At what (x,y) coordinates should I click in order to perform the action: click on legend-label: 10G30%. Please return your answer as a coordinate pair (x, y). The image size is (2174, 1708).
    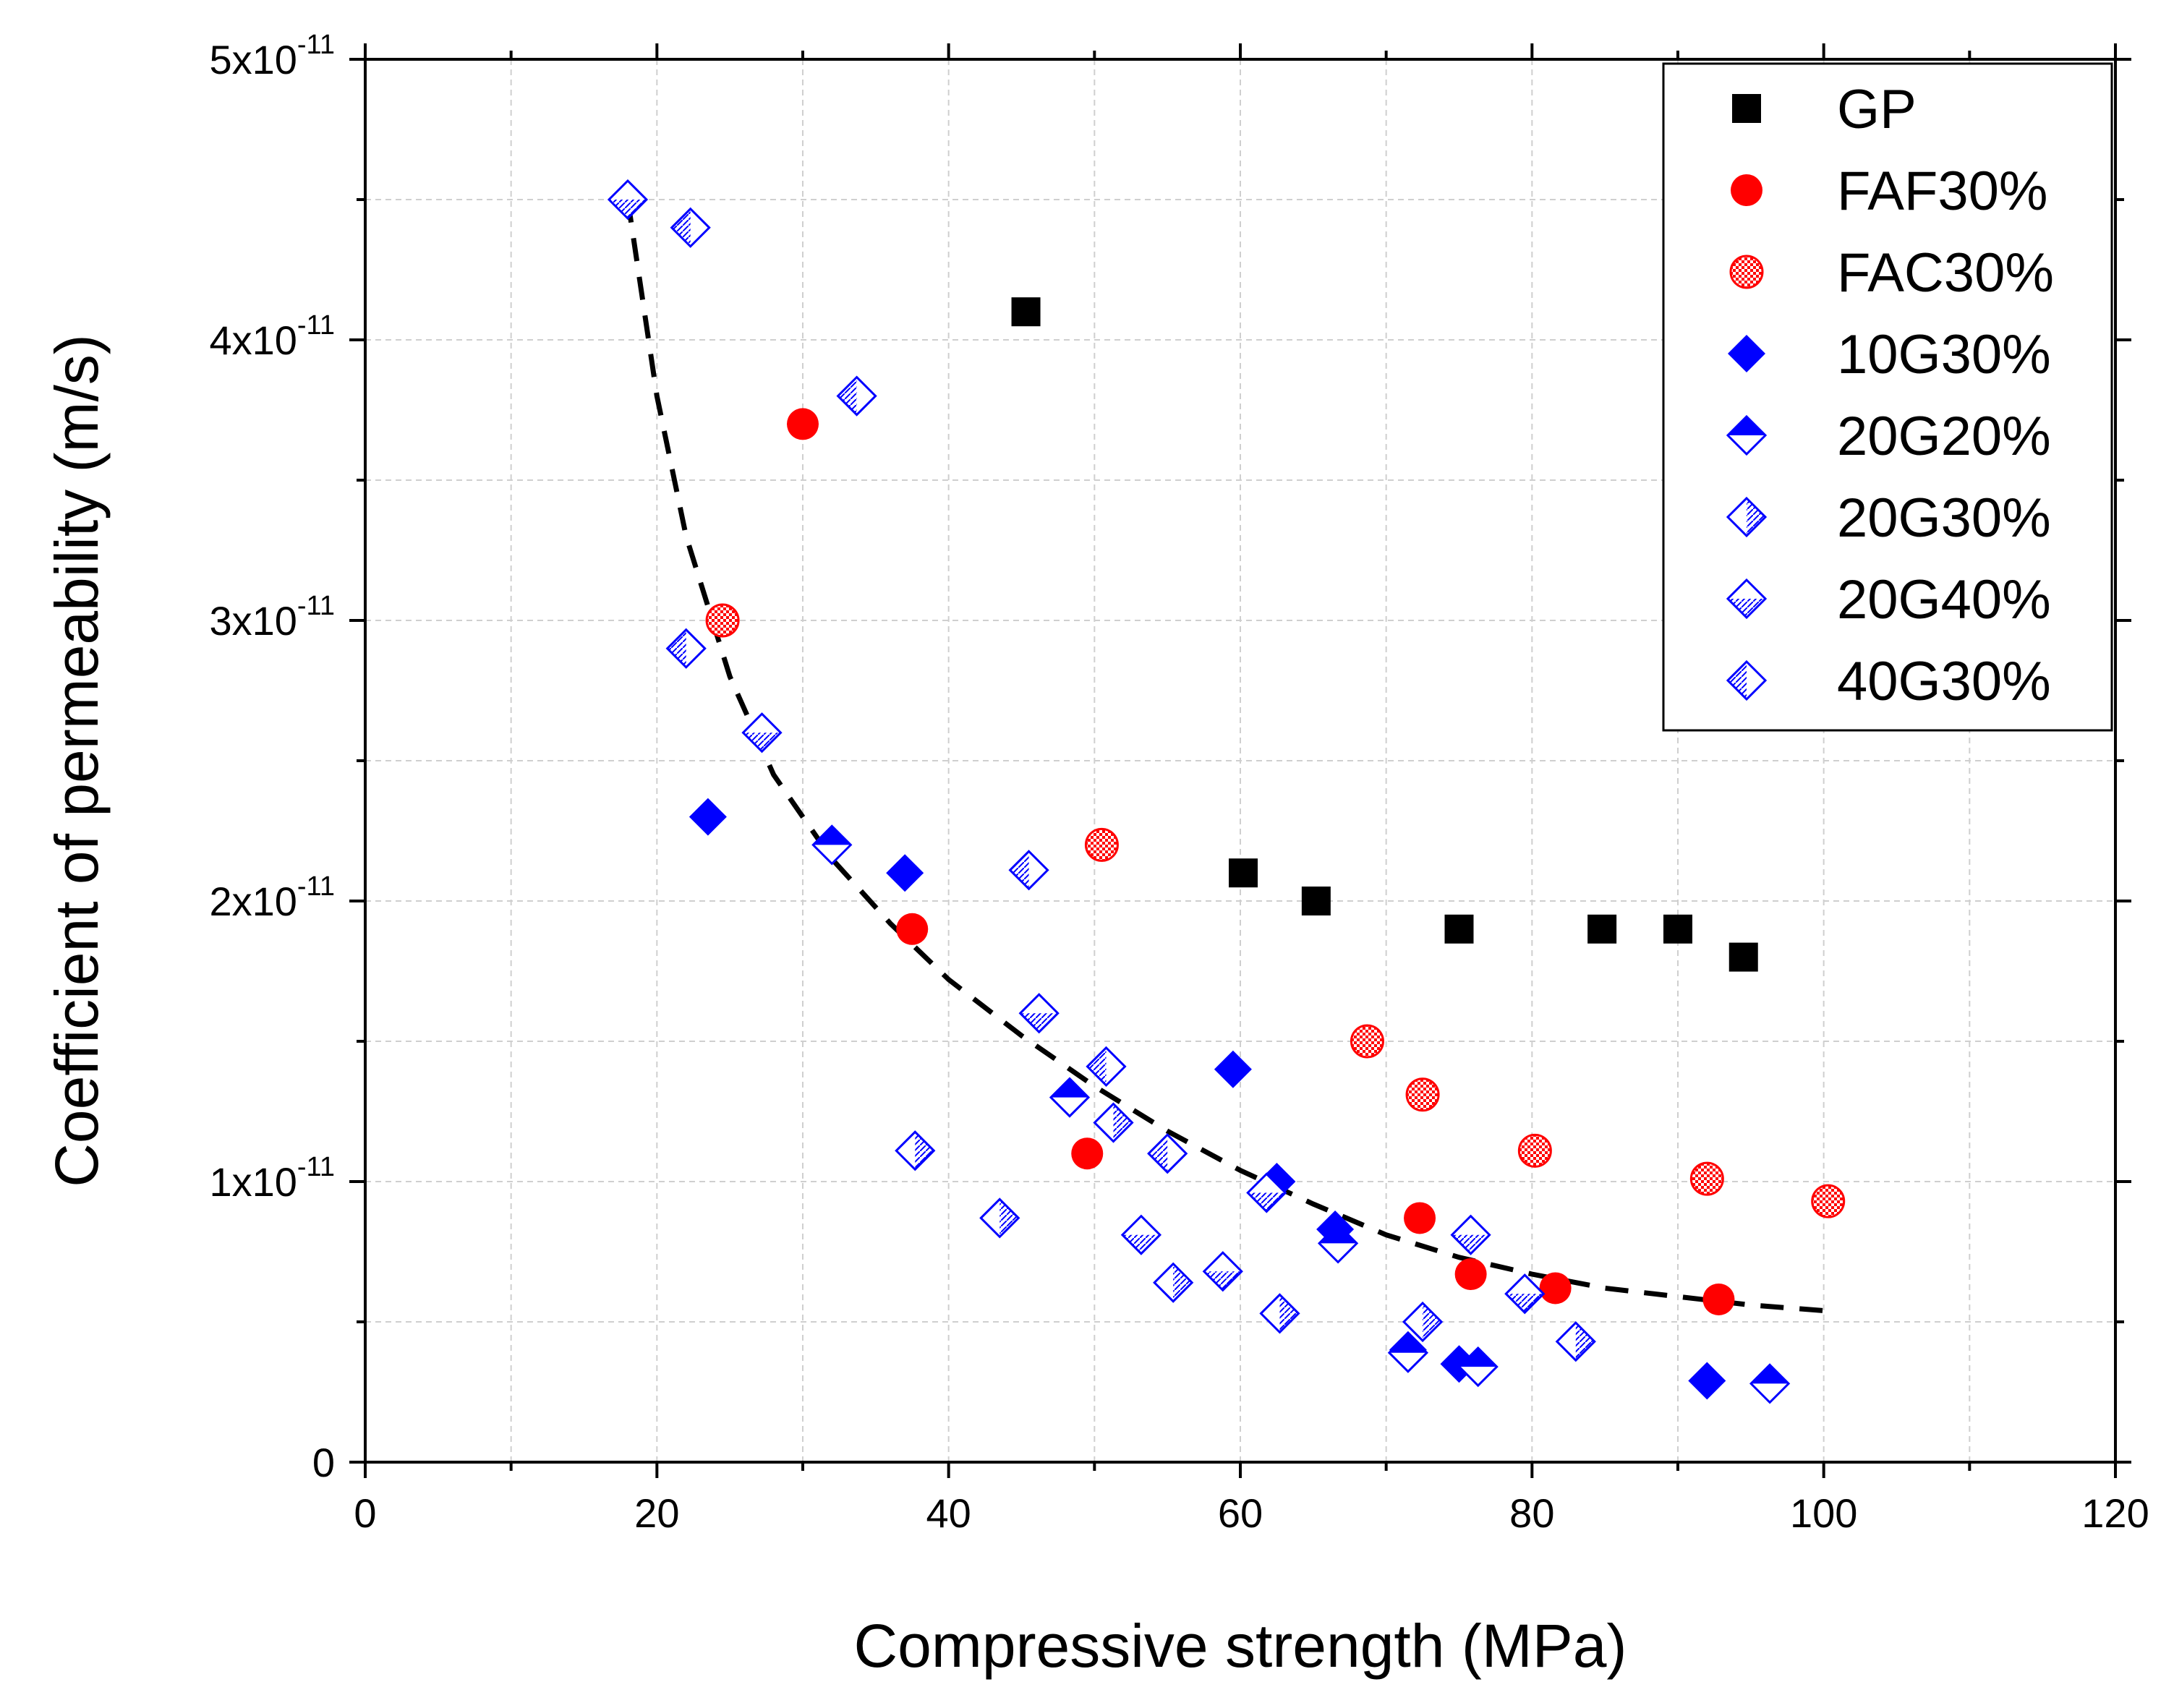
    Looking at the image, I should click on (1944, 355).